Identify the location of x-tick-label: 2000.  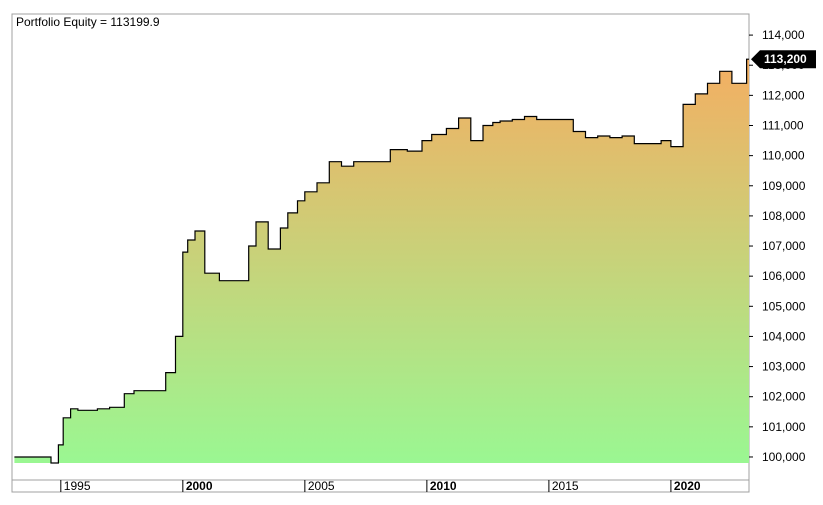
(199, 486).